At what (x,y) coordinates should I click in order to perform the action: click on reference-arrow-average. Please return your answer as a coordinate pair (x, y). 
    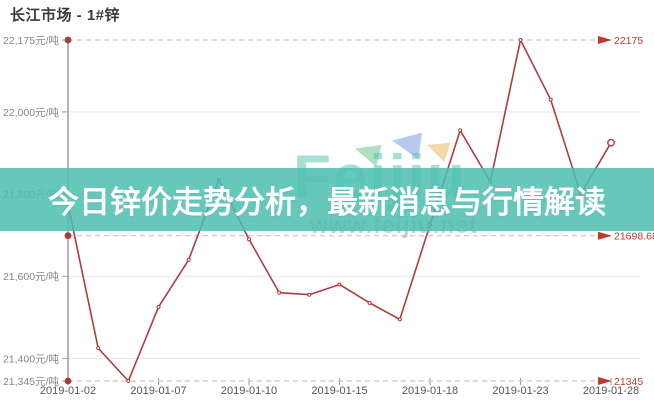
    Looking at the image, I should click on (605, 235).